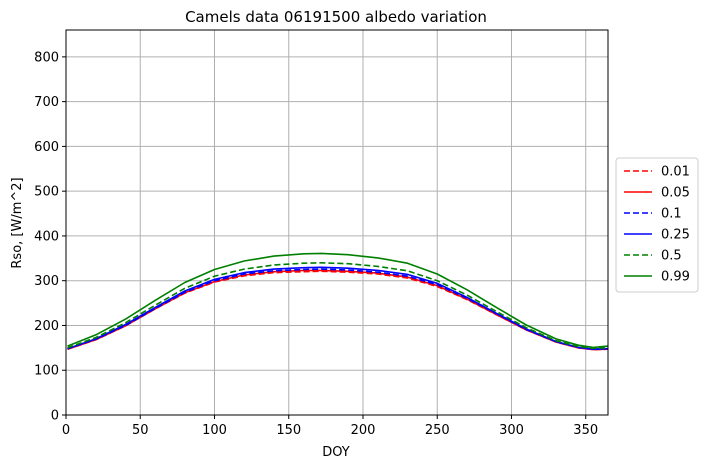  What do you see at coordinates (675, 172) in the screenshot?
I see `legend-label: 0.01` at bounding box center [675, 172].